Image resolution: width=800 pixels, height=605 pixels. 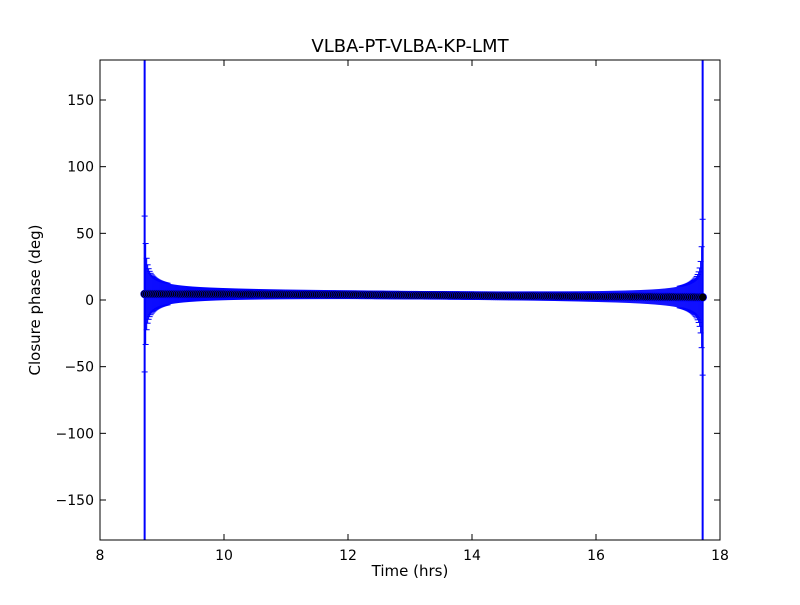 What do you see at coordinates (85, 234) in the screenshot?
I see `y-tick-label: 50` at bounding box center [85, 234].